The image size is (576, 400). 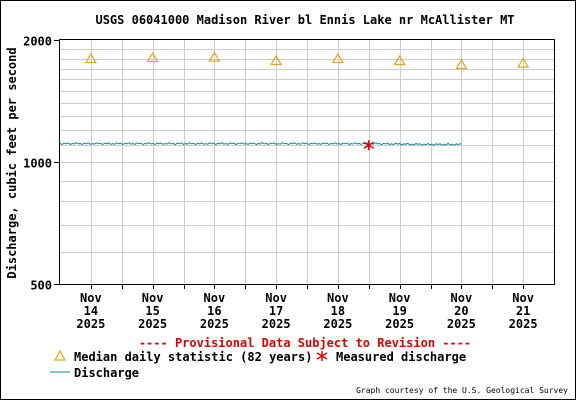 What do you see at coordinates (37, 42) in the screenshot?
I see `y-tick-label: 2000` at bounding box center [37, 42].